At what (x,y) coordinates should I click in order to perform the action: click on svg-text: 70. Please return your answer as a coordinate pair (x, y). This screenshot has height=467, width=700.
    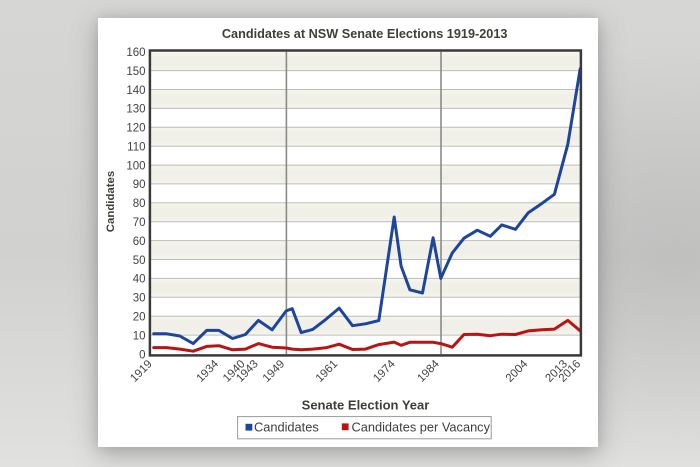
    Looking at the image, I should click on (139, 223).